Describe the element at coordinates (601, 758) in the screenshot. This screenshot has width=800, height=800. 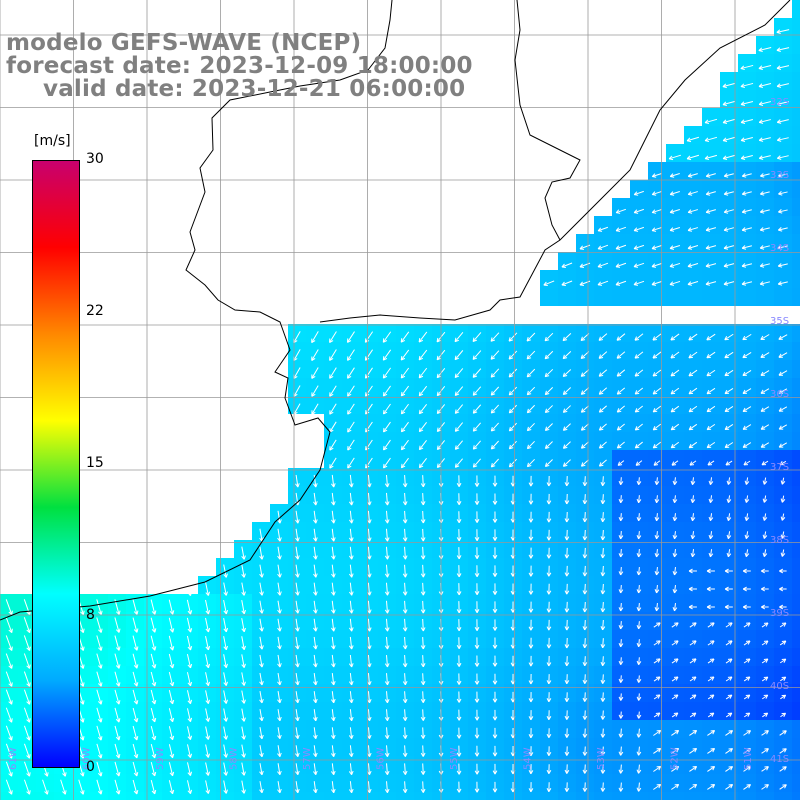
I see `lon-label: 53W` at that location.